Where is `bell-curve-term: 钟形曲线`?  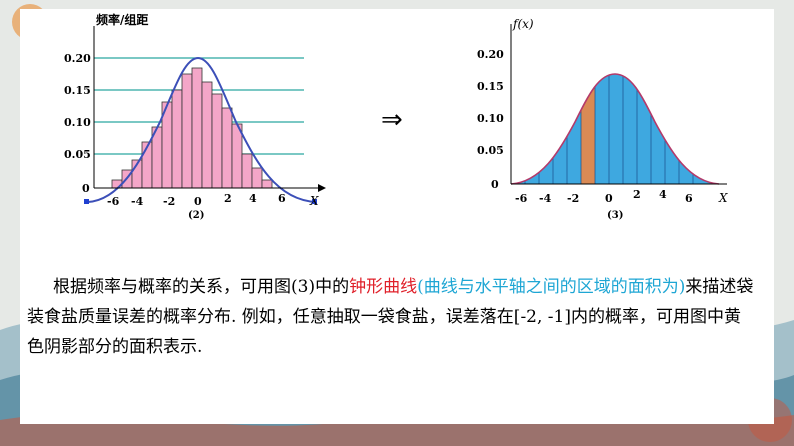 bell-curve-term: 钟形曲线 is located at coordinates (383, 287).